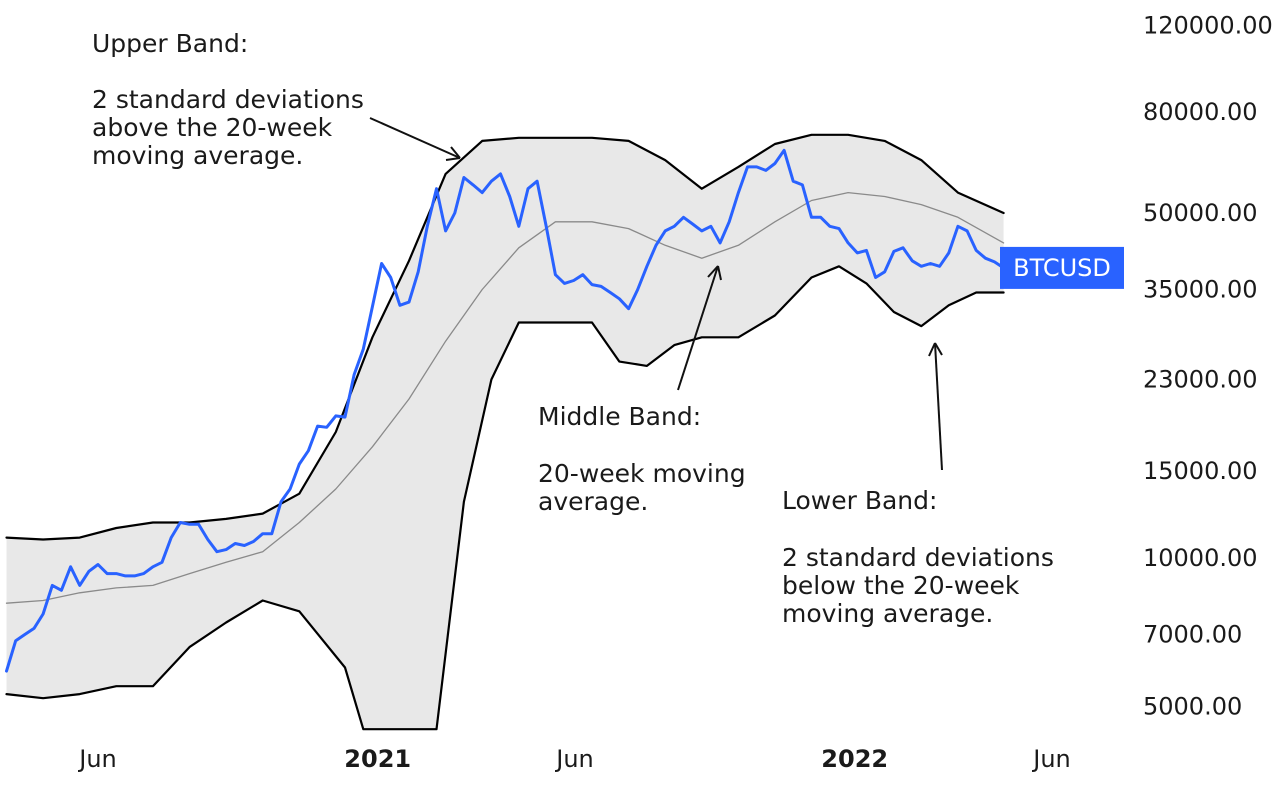 This screenshot has width=1280, height=789. Describe the element at coordinates (918, 557) in the screenshot. I see `lower-band-line-1: 2 standard deviations` at that location.